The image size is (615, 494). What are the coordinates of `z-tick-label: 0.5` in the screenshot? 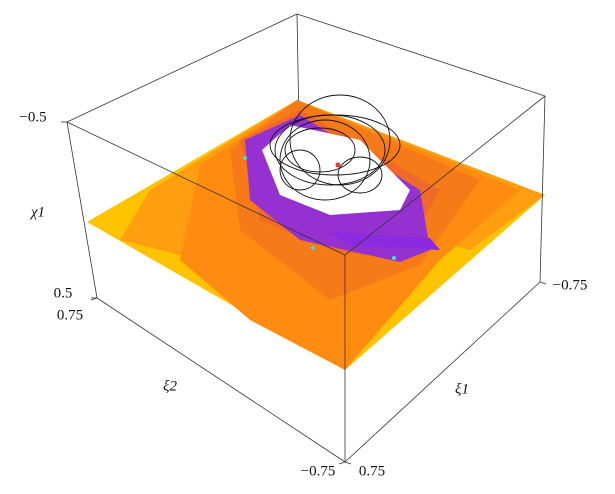 It's located at (63, 293).